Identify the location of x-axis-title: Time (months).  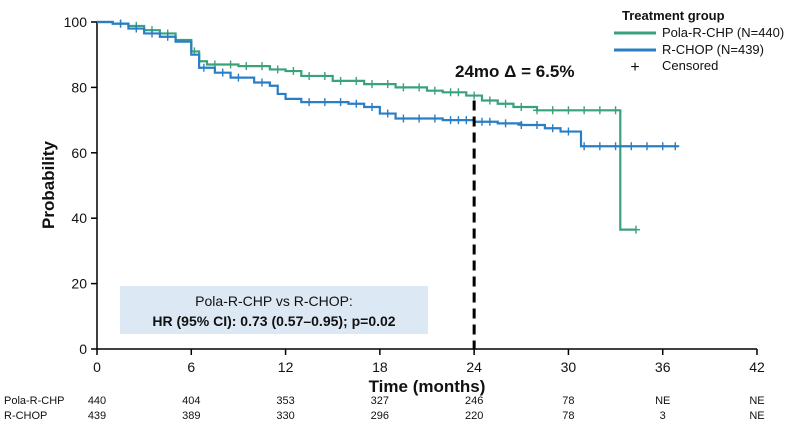
(427, 386).